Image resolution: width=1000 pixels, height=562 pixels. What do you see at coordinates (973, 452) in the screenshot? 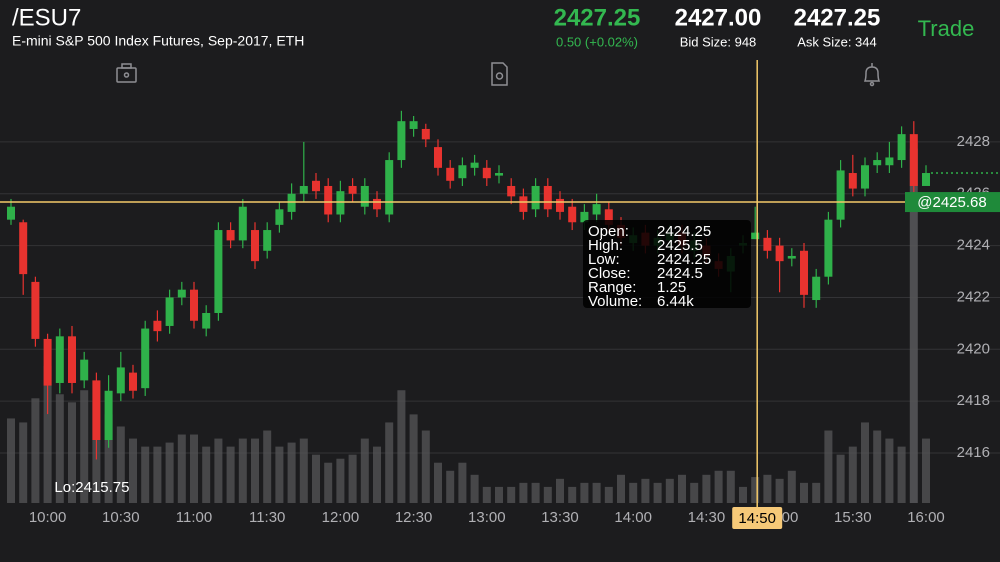
I see `y-tick-label: 2416` at bounding box center [973, 452].